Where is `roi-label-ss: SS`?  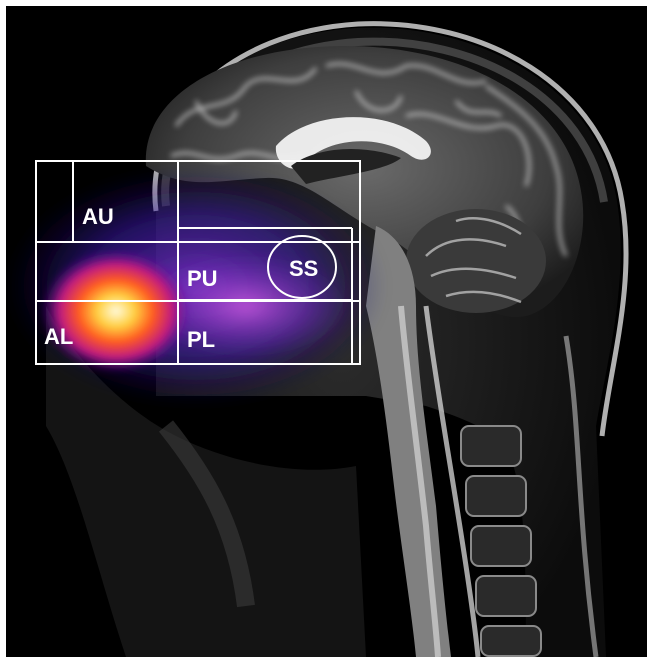
roi-label-ss: SS is located at coordinates (303, 268).